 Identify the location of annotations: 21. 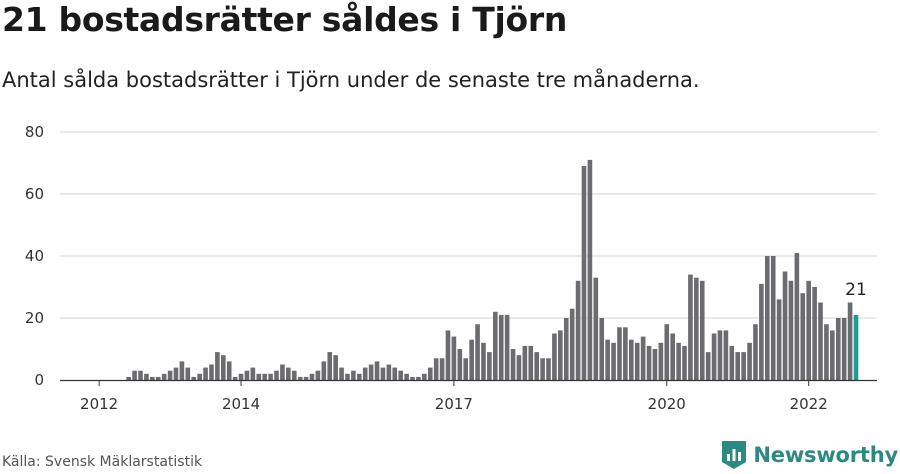
(856, 290).